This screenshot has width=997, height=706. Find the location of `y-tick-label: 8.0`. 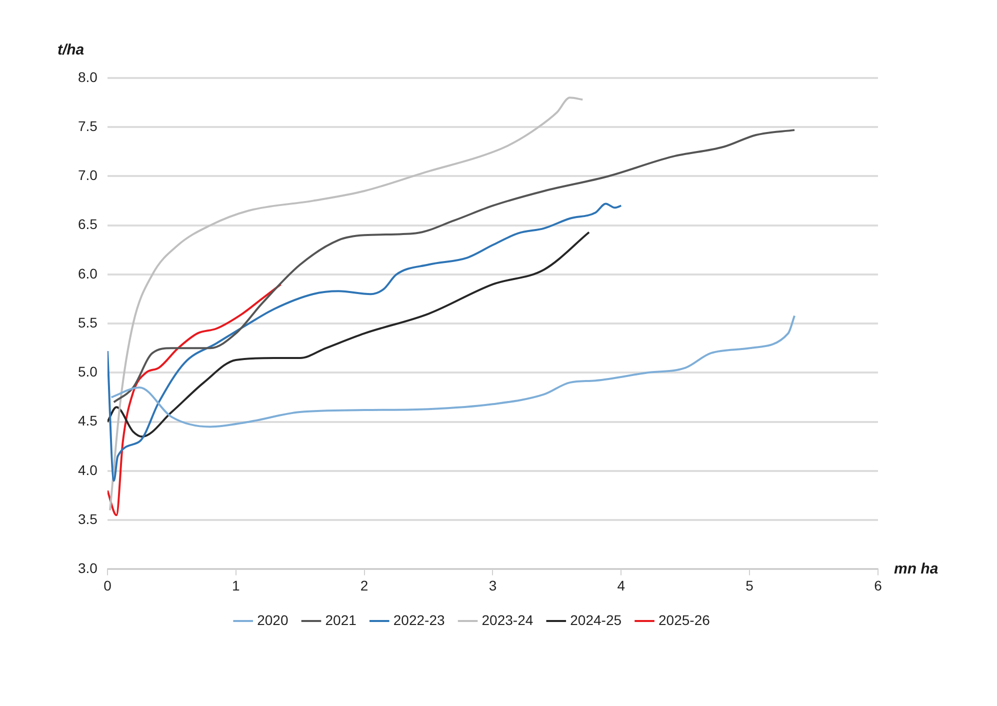

y-tick-label: 8.0 is located at coordinates (88, 76).